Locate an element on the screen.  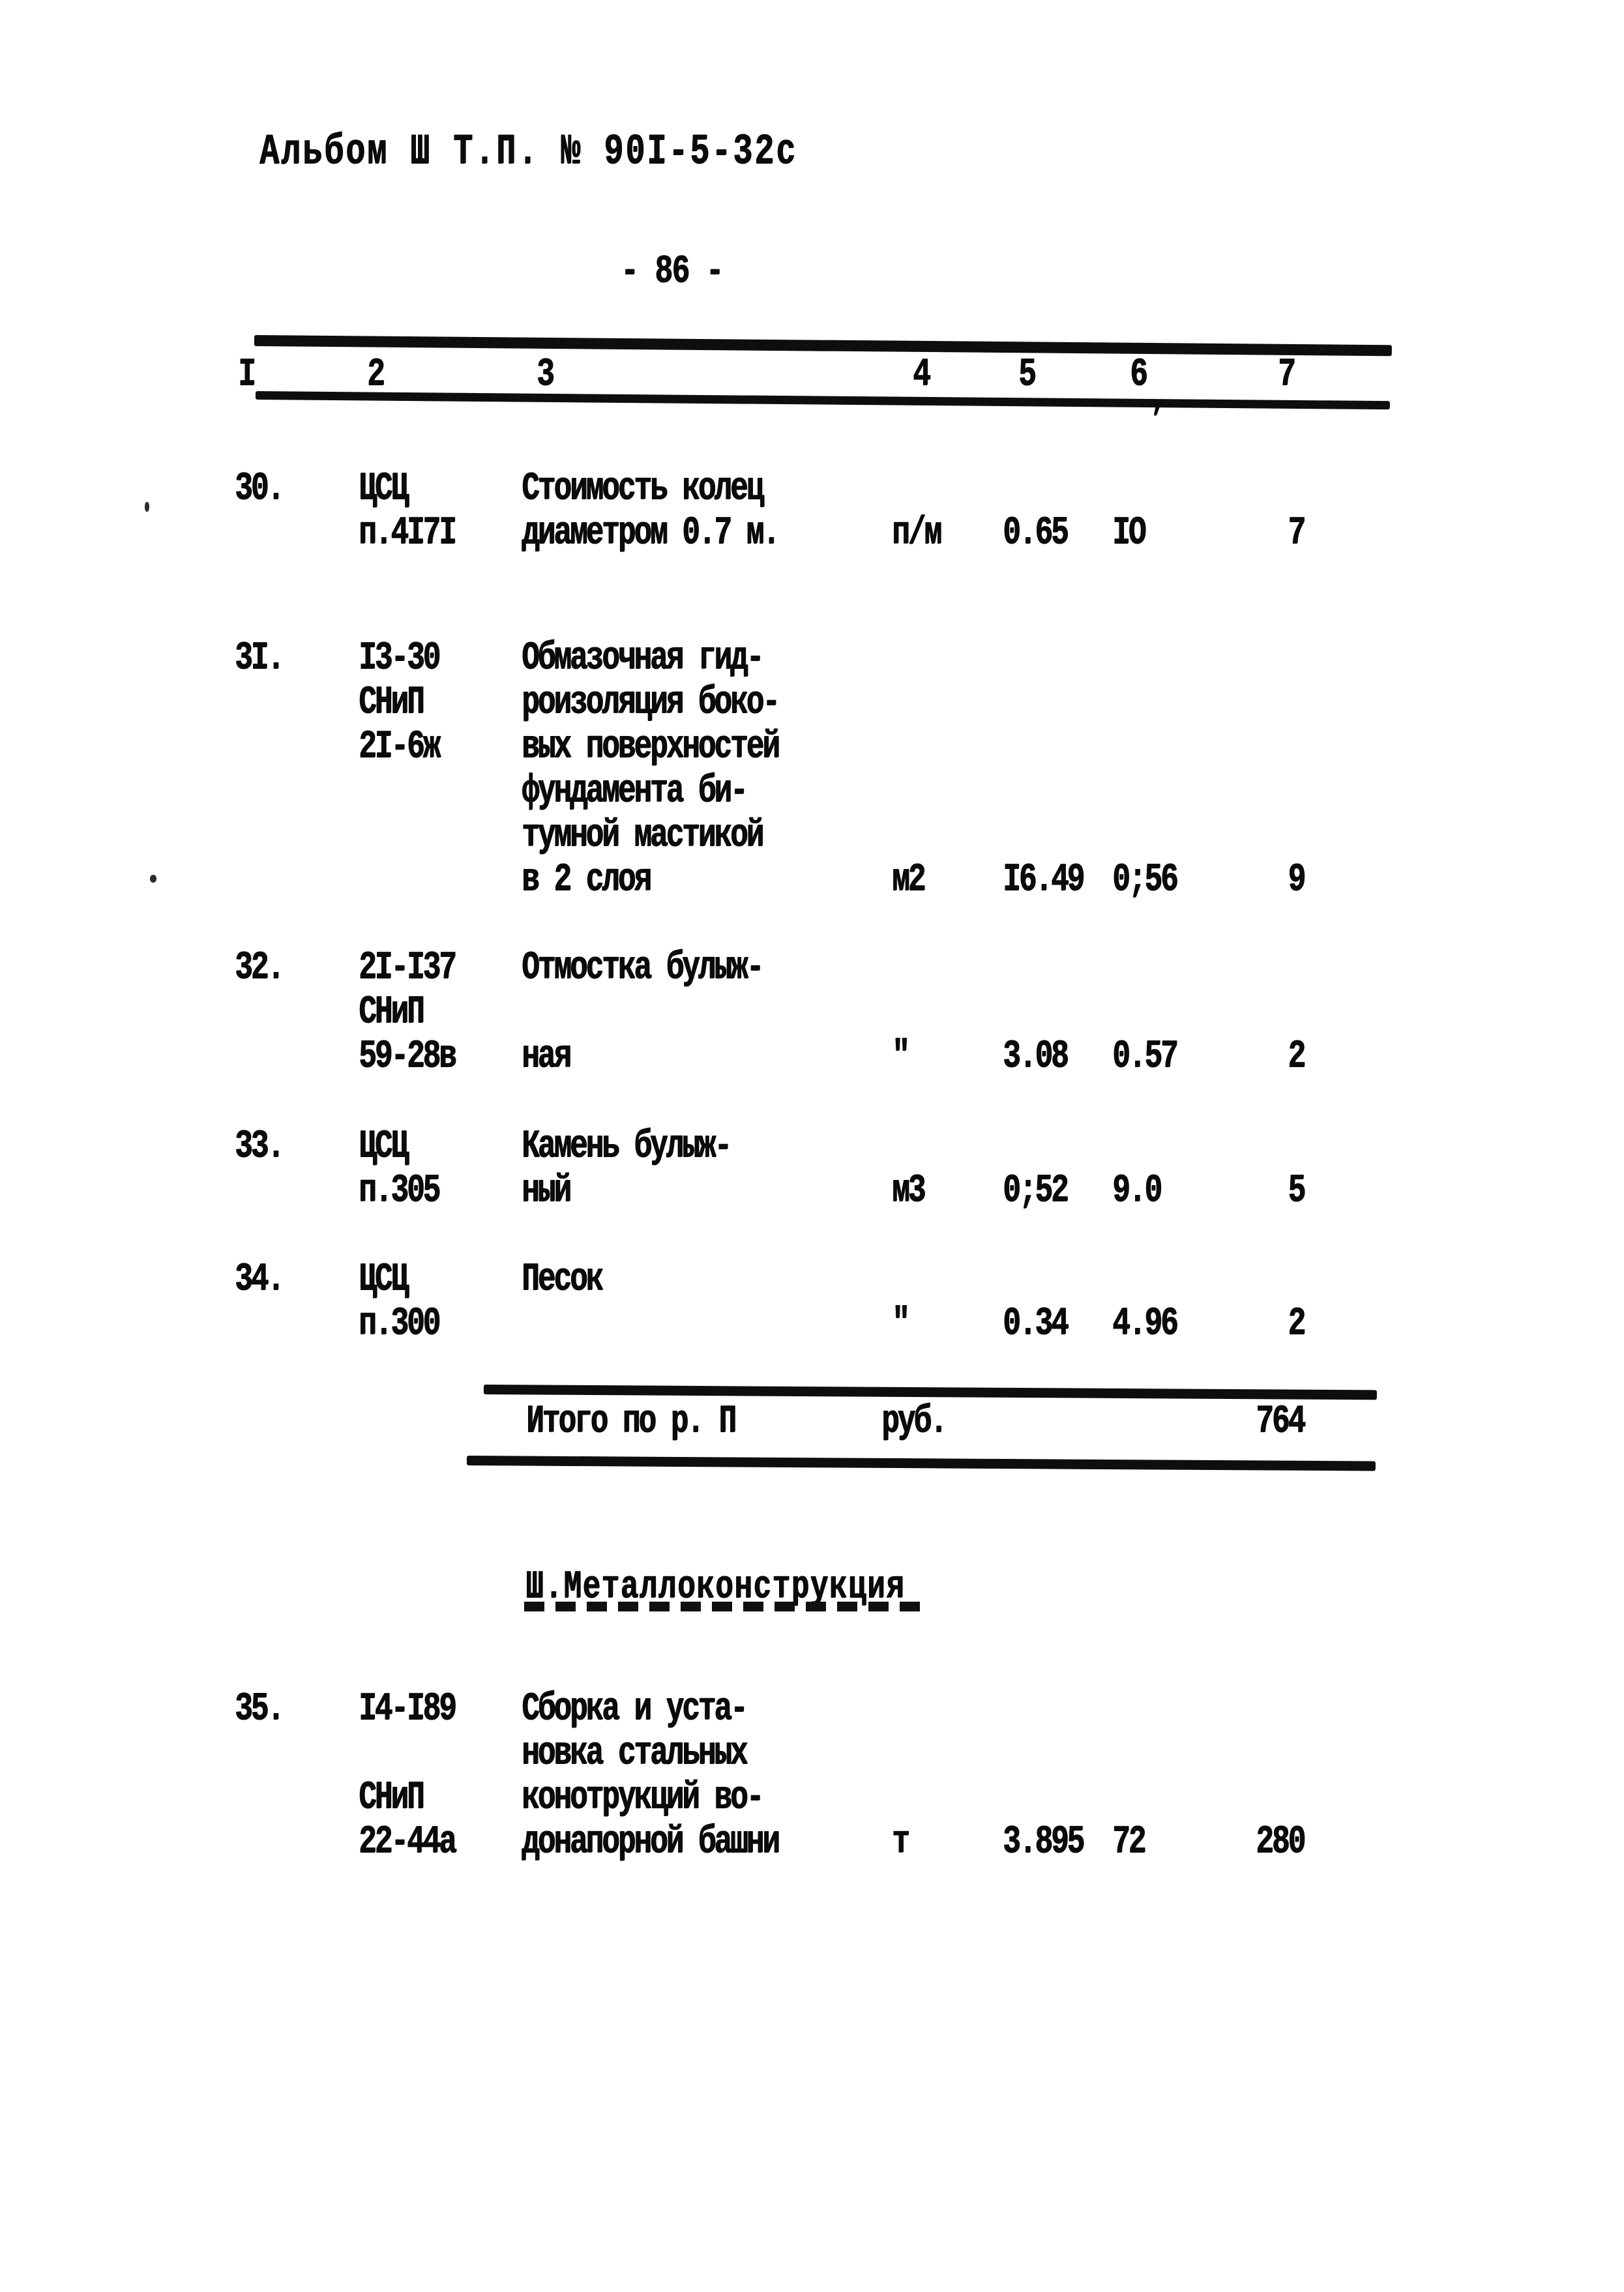
cell-c4: м2 is located at coordinates (909, 880).